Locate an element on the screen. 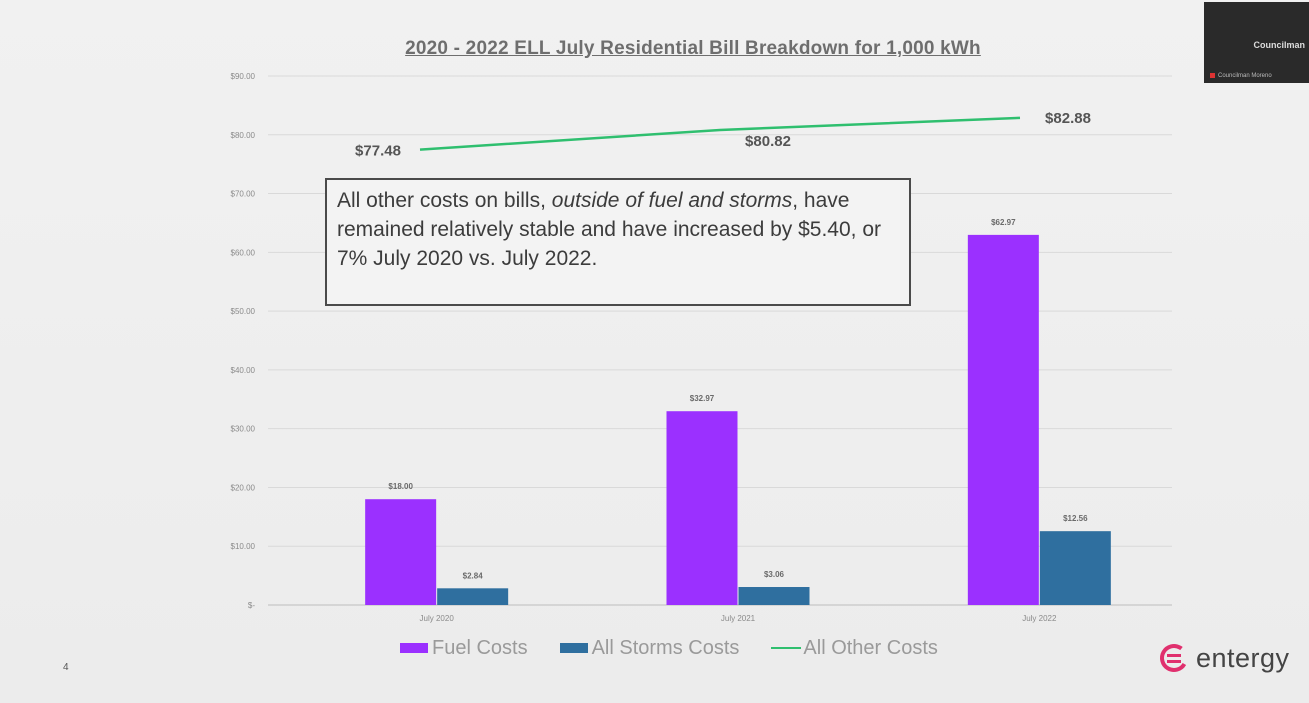 The image size is (1309, 703). bar-data-label: $3.06 is located at coordinates (774, 574).